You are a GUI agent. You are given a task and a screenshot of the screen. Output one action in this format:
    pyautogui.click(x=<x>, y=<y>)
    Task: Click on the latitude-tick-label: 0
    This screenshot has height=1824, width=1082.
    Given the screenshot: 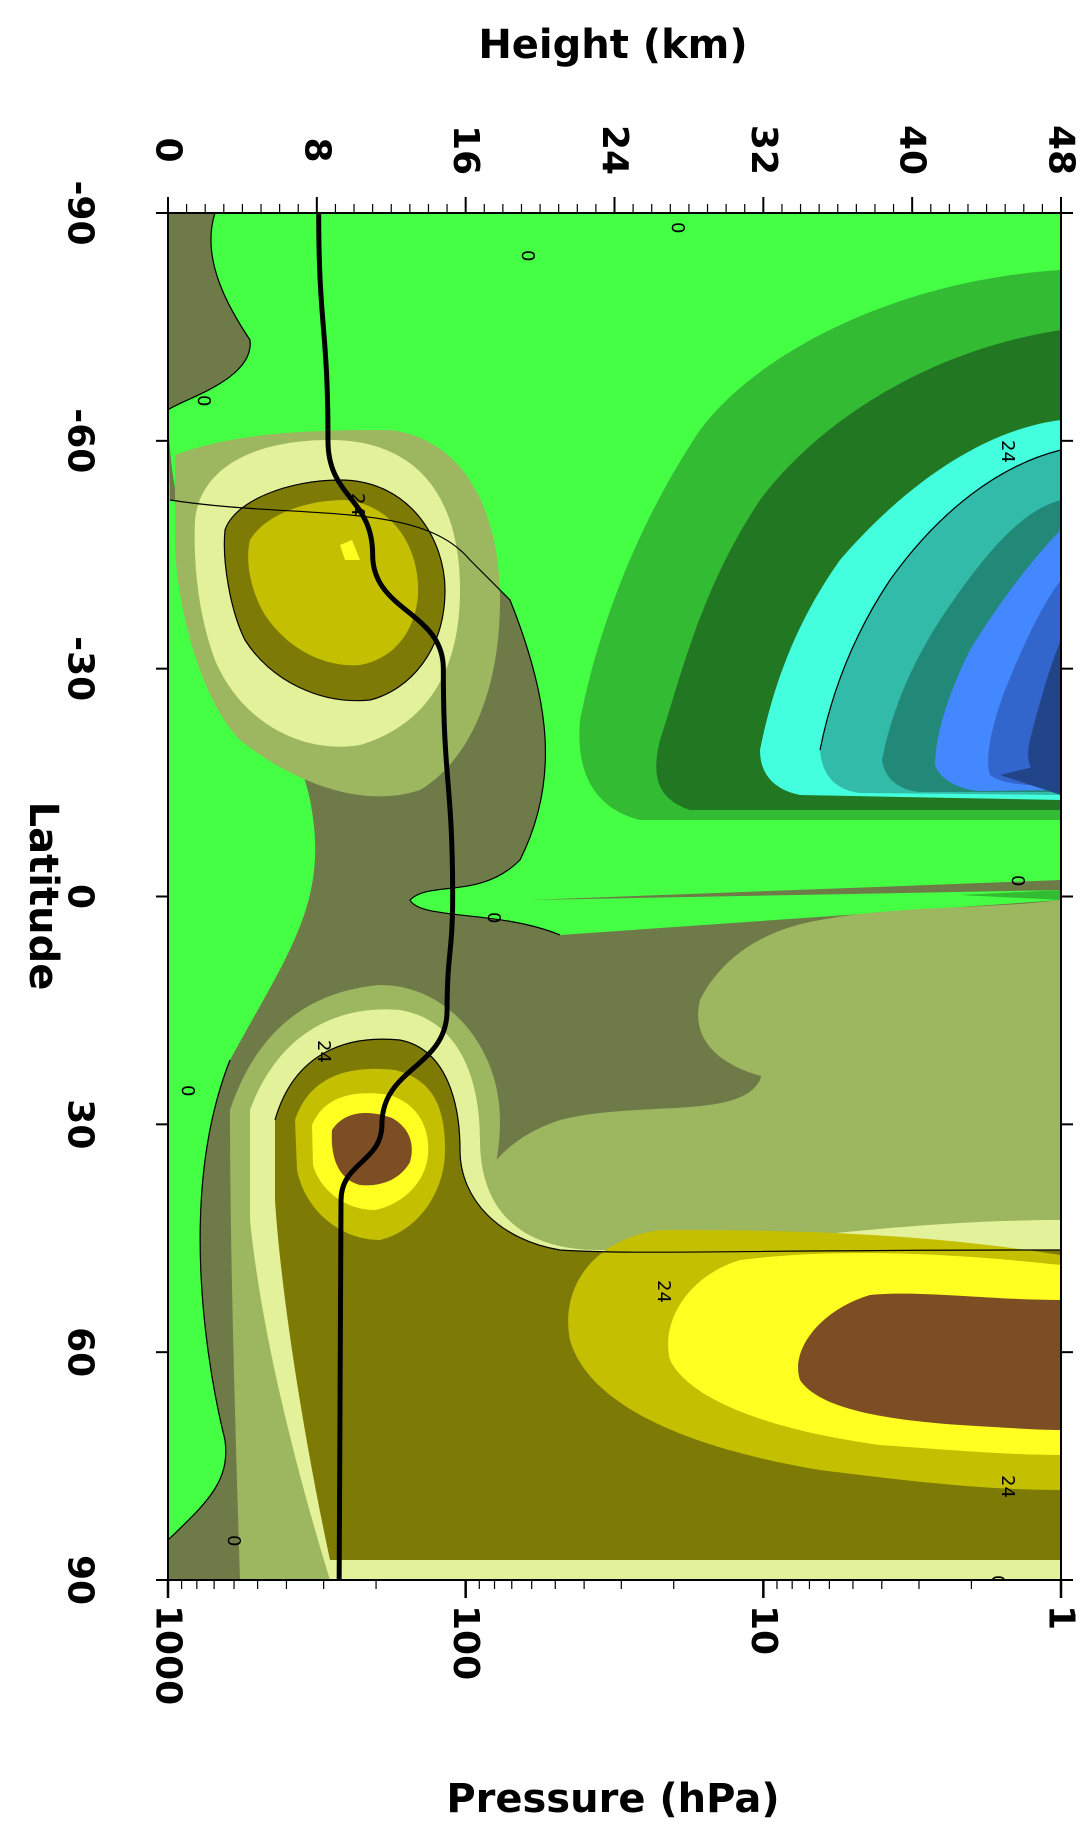 What is the action you would take?
    pyautogui.click(x=80, y=896)
    